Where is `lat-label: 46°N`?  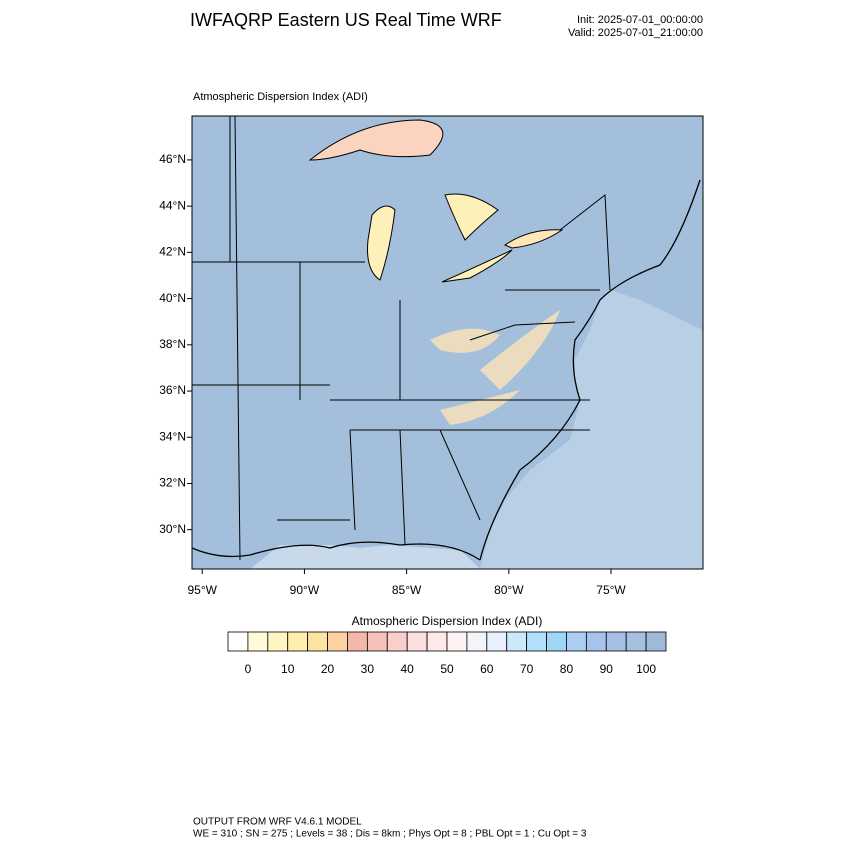 lat-label: 46°N is located at coordinates (172, 159).